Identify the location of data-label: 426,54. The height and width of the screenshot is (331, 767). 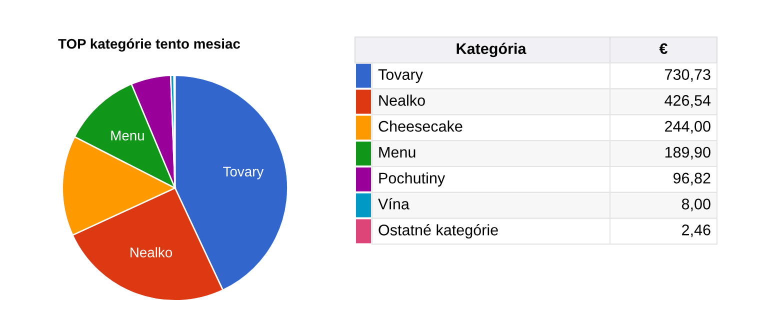
(687, 101).